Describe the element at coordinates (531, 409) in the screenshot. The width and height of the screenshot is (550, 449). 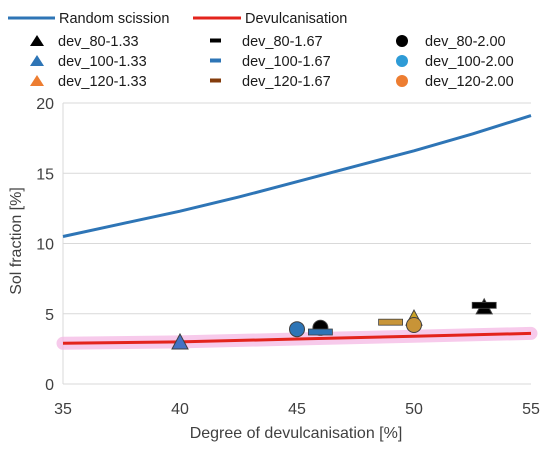
I see `x-tick-label: 55` at that location.